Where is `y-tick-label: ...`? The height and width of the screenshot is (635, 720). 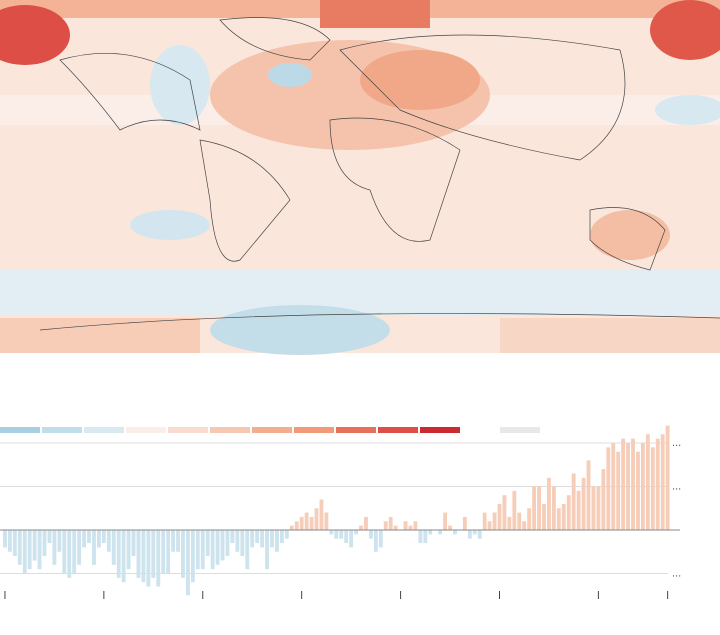 y-tick-label: ... is located at coordinates (676, 486).